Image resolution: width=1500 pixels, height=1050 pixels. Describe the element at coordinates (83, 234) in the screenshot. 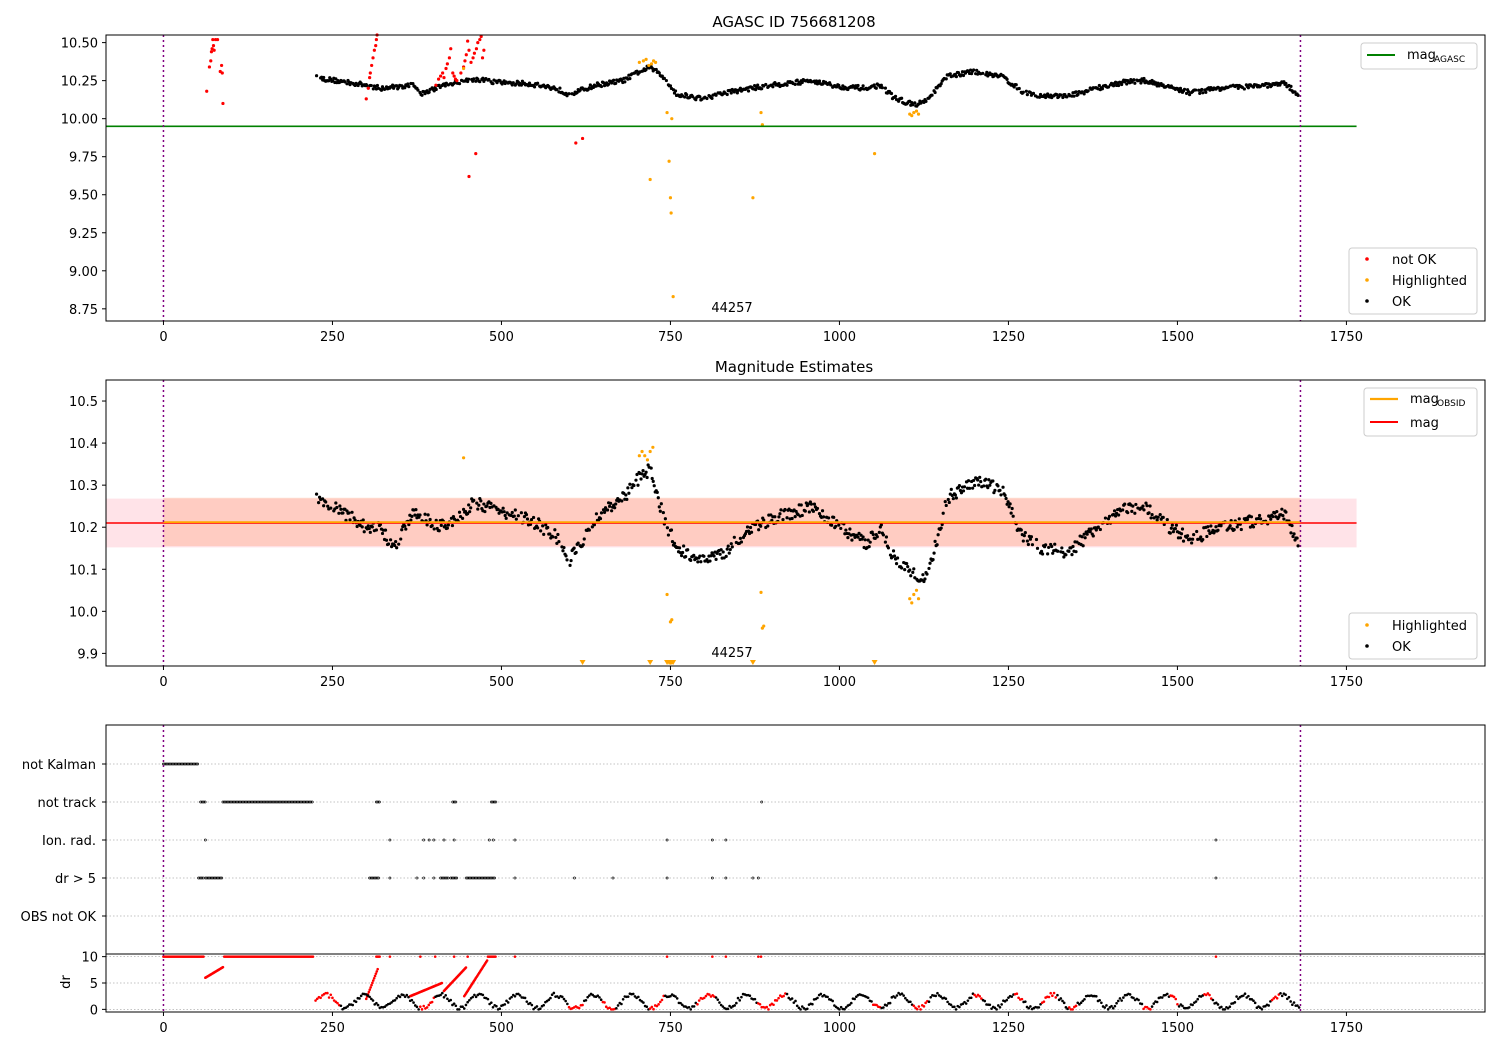

I see `panel1-ytick-label: 9.25` at that location.